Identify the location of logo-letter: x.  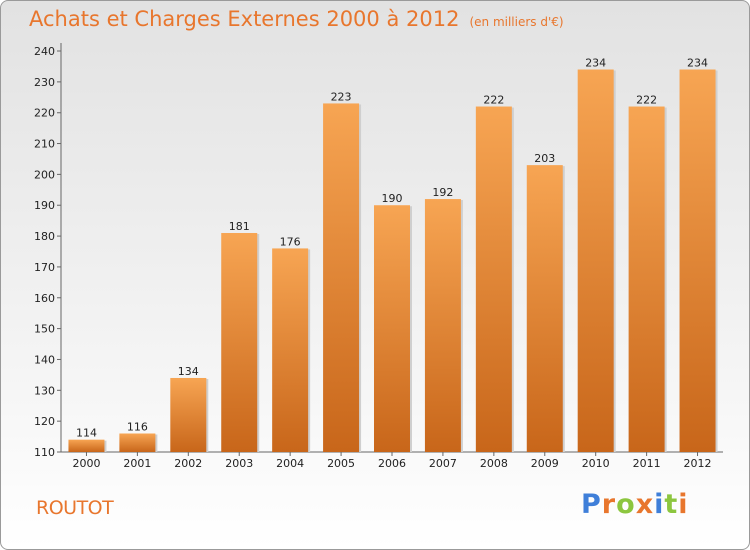
(645, 504).